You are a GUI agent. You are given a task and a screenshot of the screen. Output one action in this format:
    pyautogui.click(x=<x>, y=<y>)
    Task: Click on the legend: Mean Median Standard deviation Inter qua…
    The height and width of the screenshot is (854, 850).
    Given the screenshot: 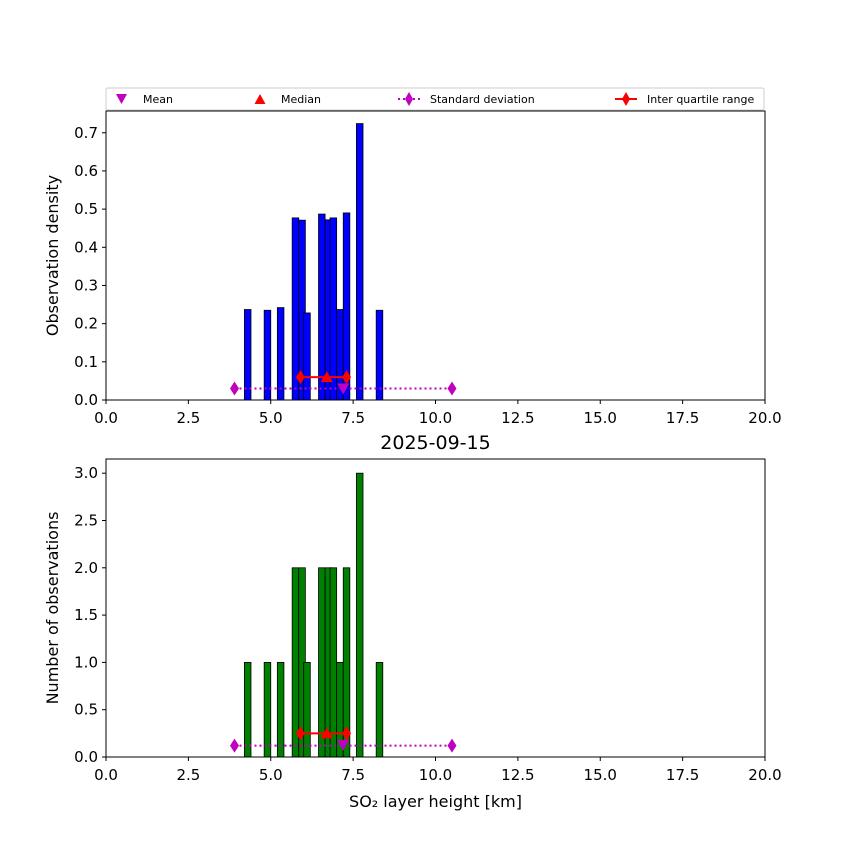 What is the action you would take?
    pyautogui.click(x=435, y=99)
    